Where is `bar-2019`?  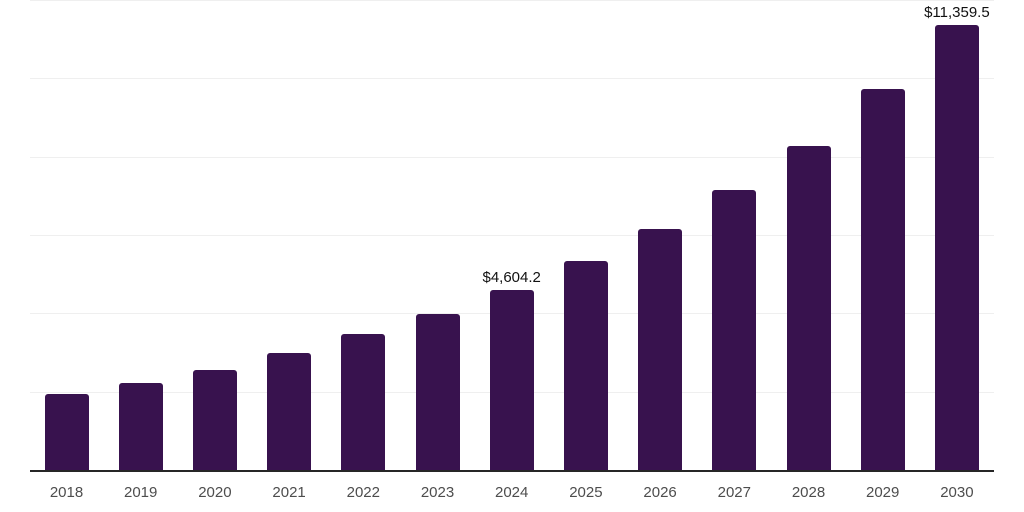 bar-2019 is located at coordinates (140, 426).